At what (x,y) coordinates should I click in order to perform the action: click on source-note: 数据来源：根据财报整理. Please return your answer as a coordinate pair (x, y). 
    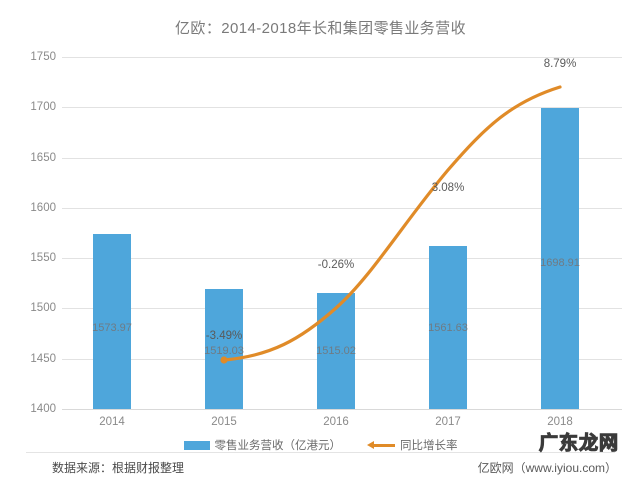
    Looking at the image, I should click on (118, 468).